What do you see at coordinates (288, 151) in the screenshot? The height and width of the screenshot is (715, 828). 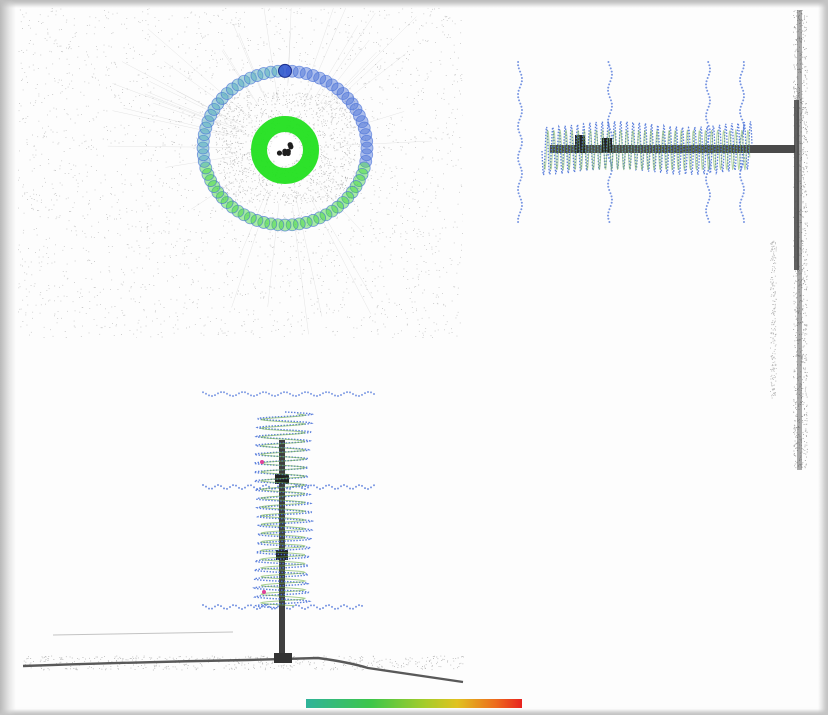 I see `mast-cross-section` at bounding box center [288, 151].